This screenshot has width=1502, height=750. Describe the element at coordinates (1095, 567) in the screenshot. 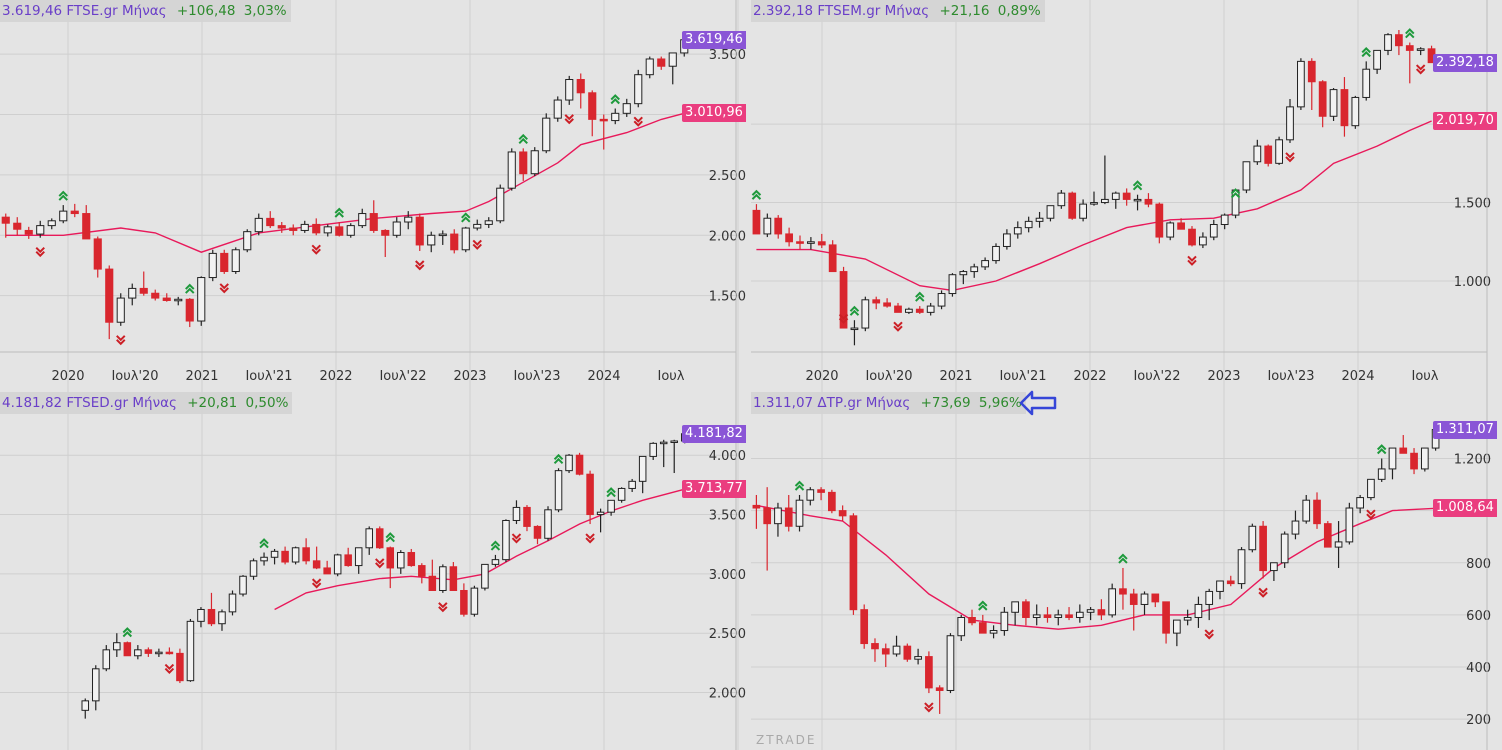

I see `moving-average-line` at that location.